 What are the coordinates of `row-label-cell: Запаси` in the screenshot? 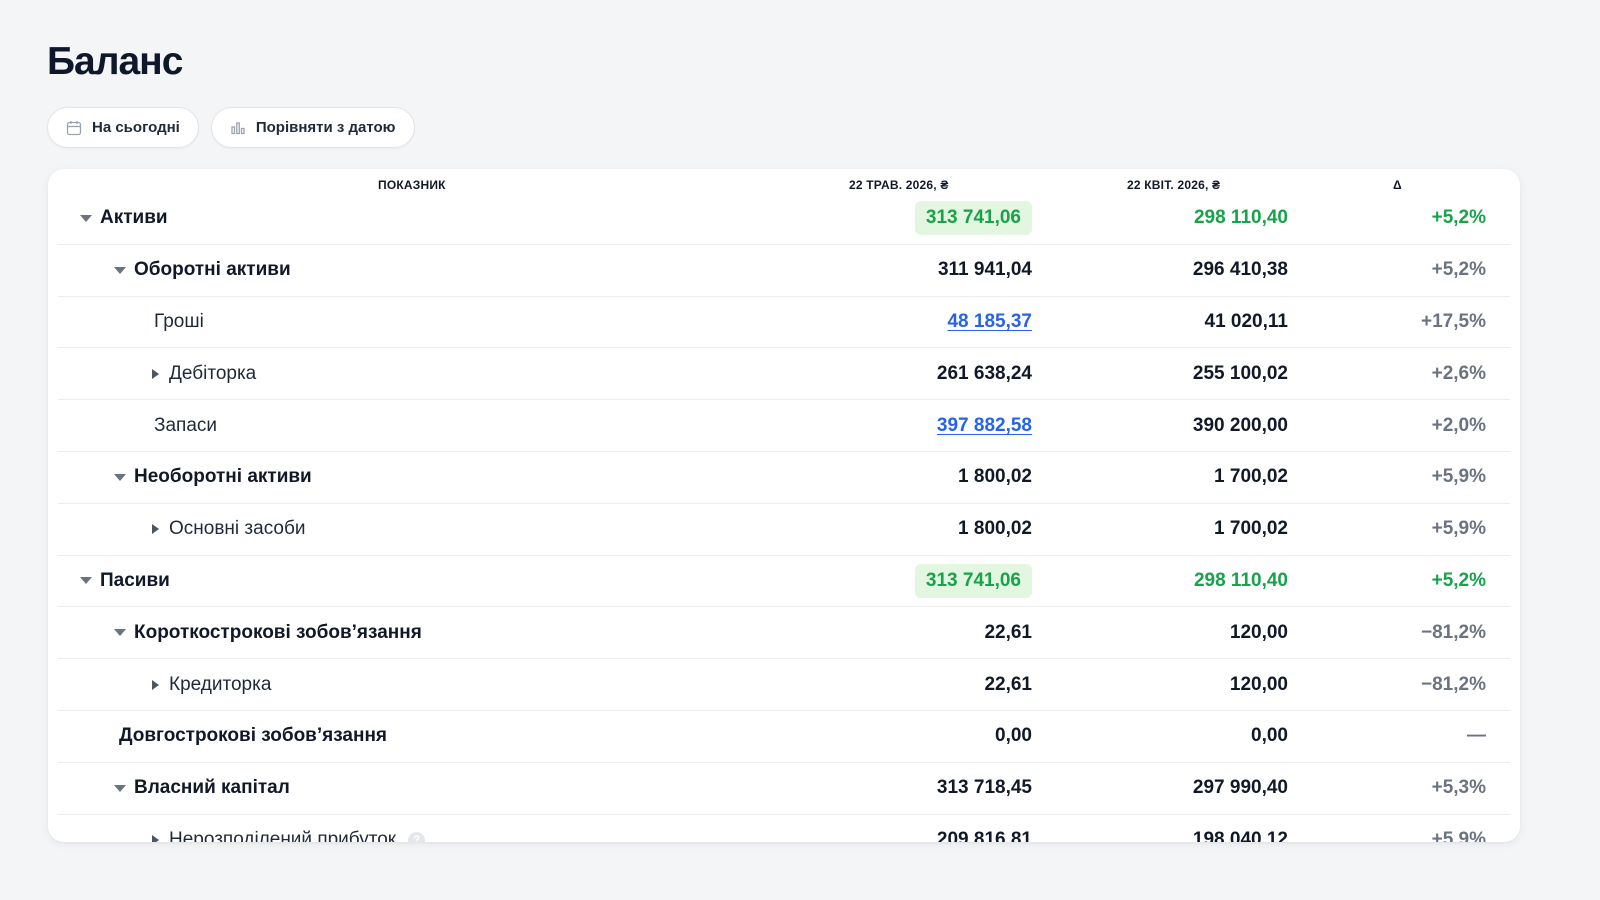 It's located at (185, 425).